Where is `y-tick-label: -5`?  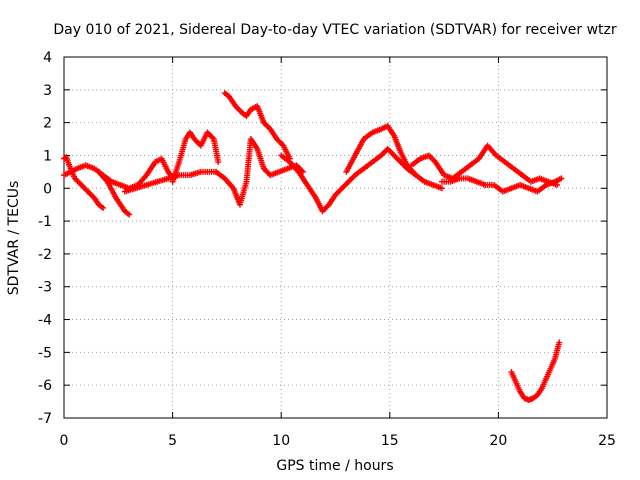 y-tick-label: -5 is located at coordinates (45, 353).